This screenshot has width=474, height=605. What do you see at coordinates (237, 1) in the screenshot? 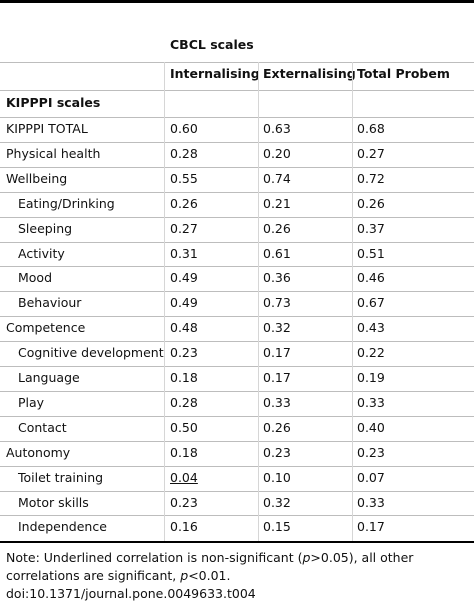
I see `top-rule` at bounding box center [237, 1].